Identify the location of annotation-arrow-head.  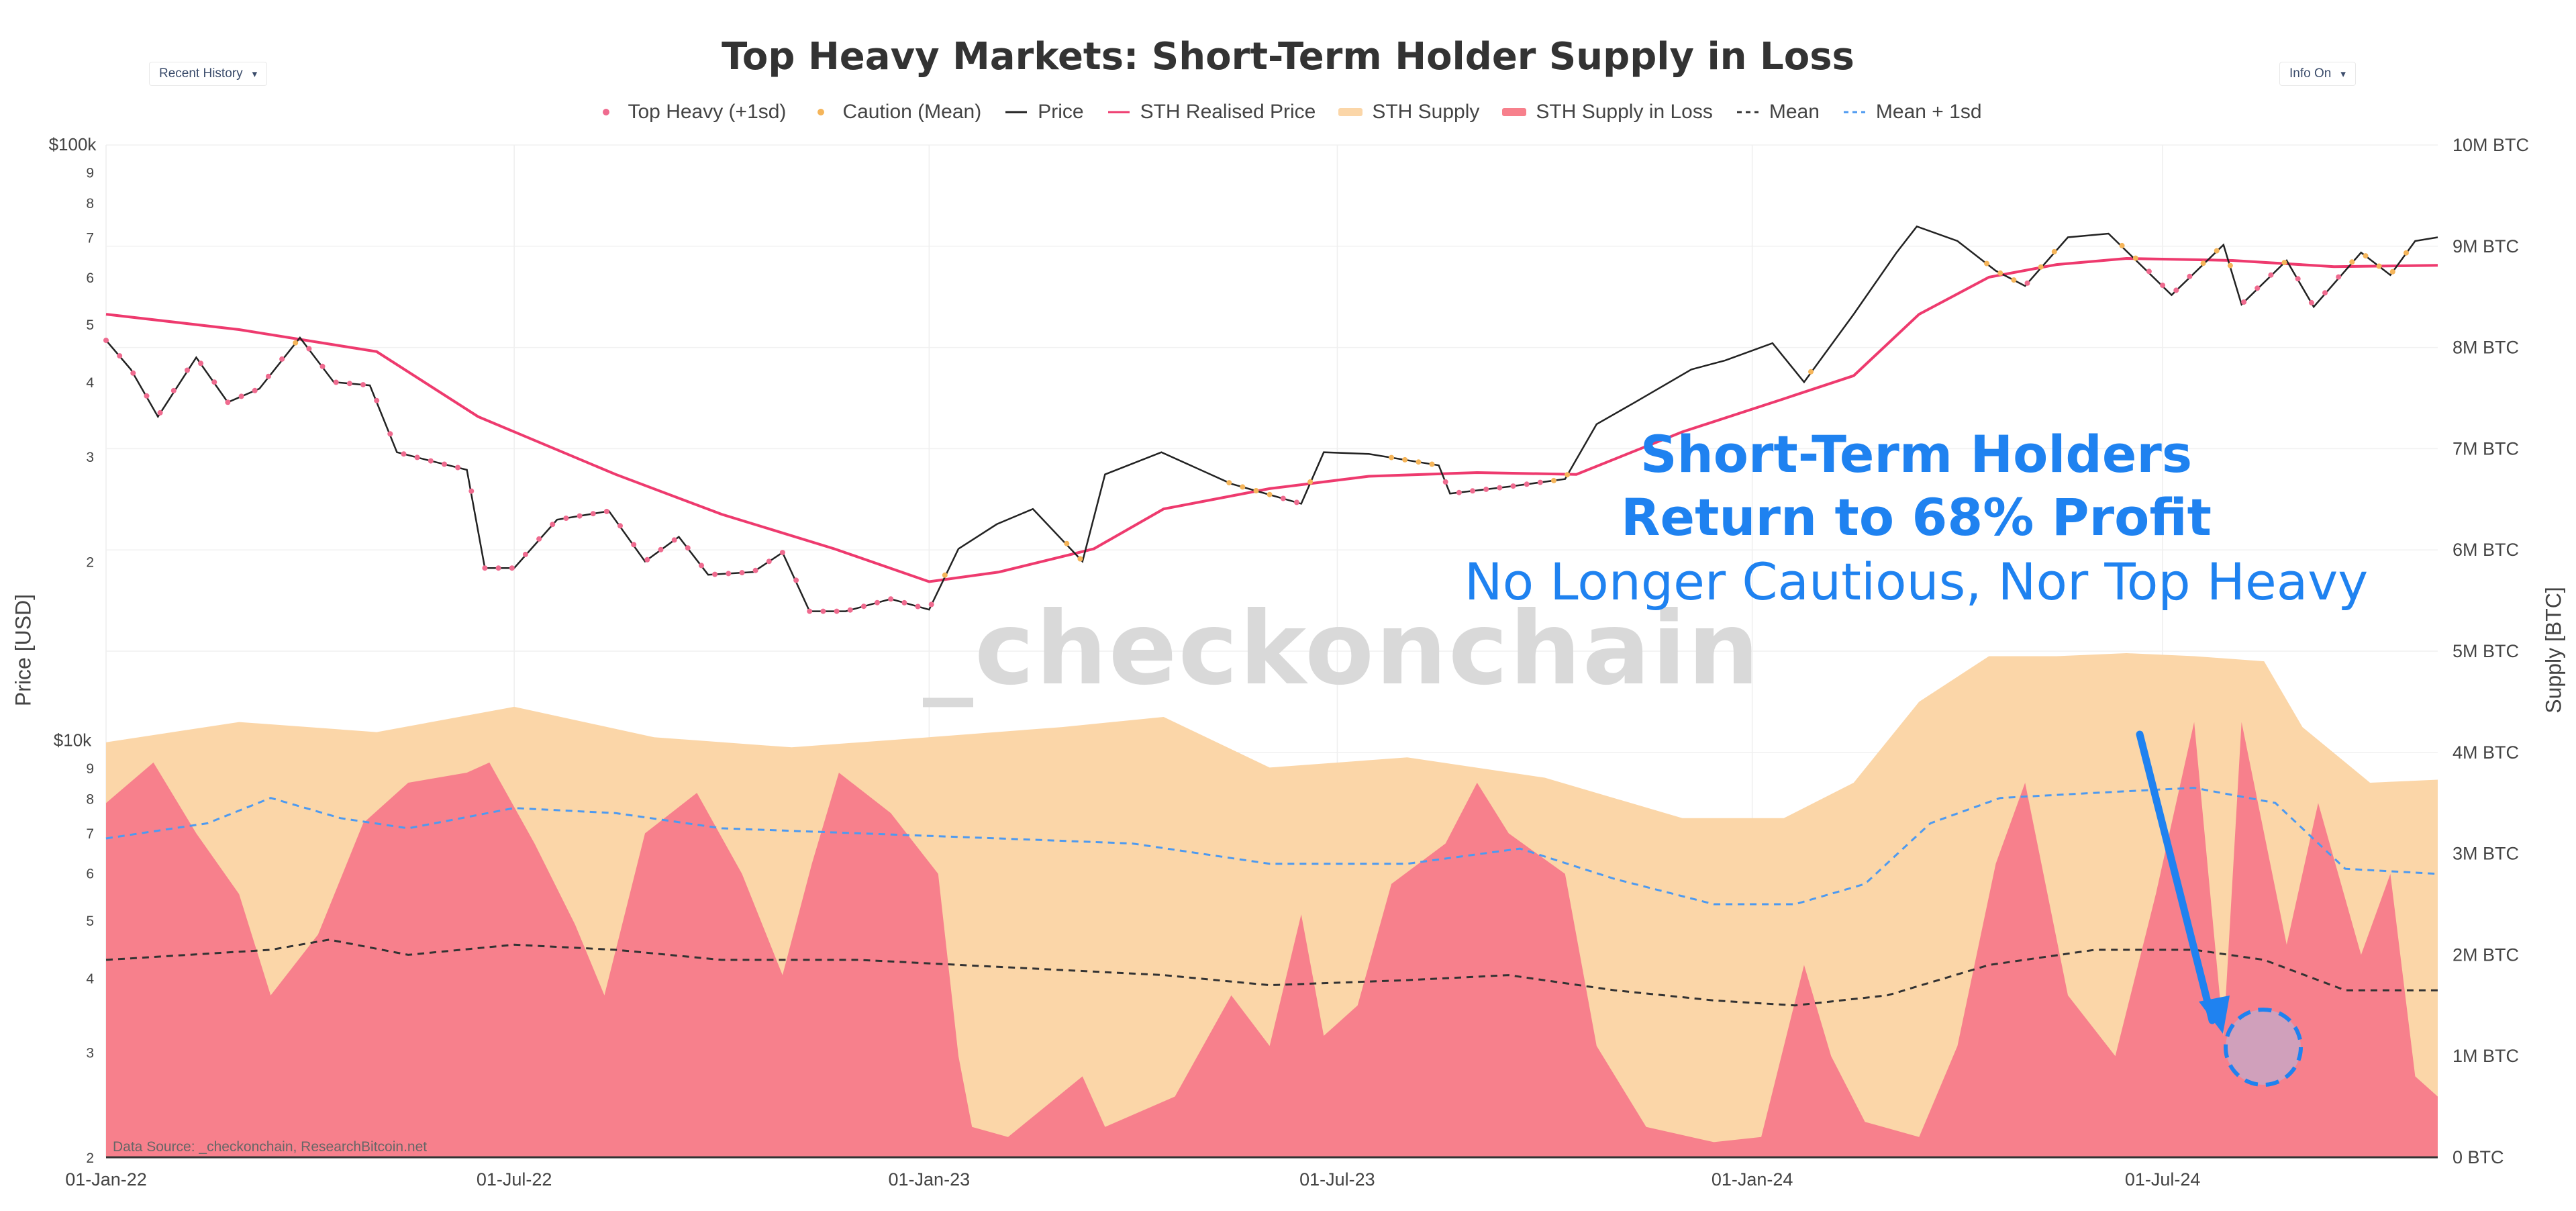
(2214, 1015).